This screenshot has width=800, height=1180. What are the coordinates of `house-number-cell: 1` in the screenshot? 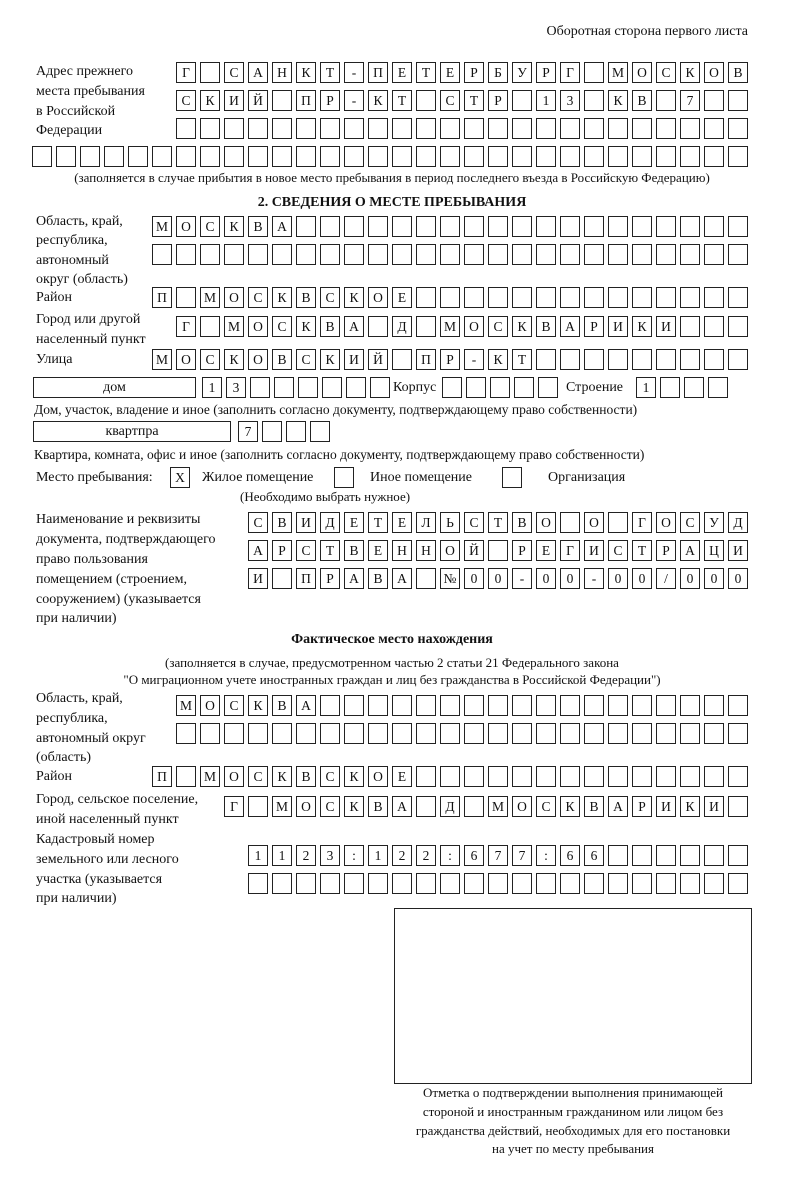 It's located at (212, 387).